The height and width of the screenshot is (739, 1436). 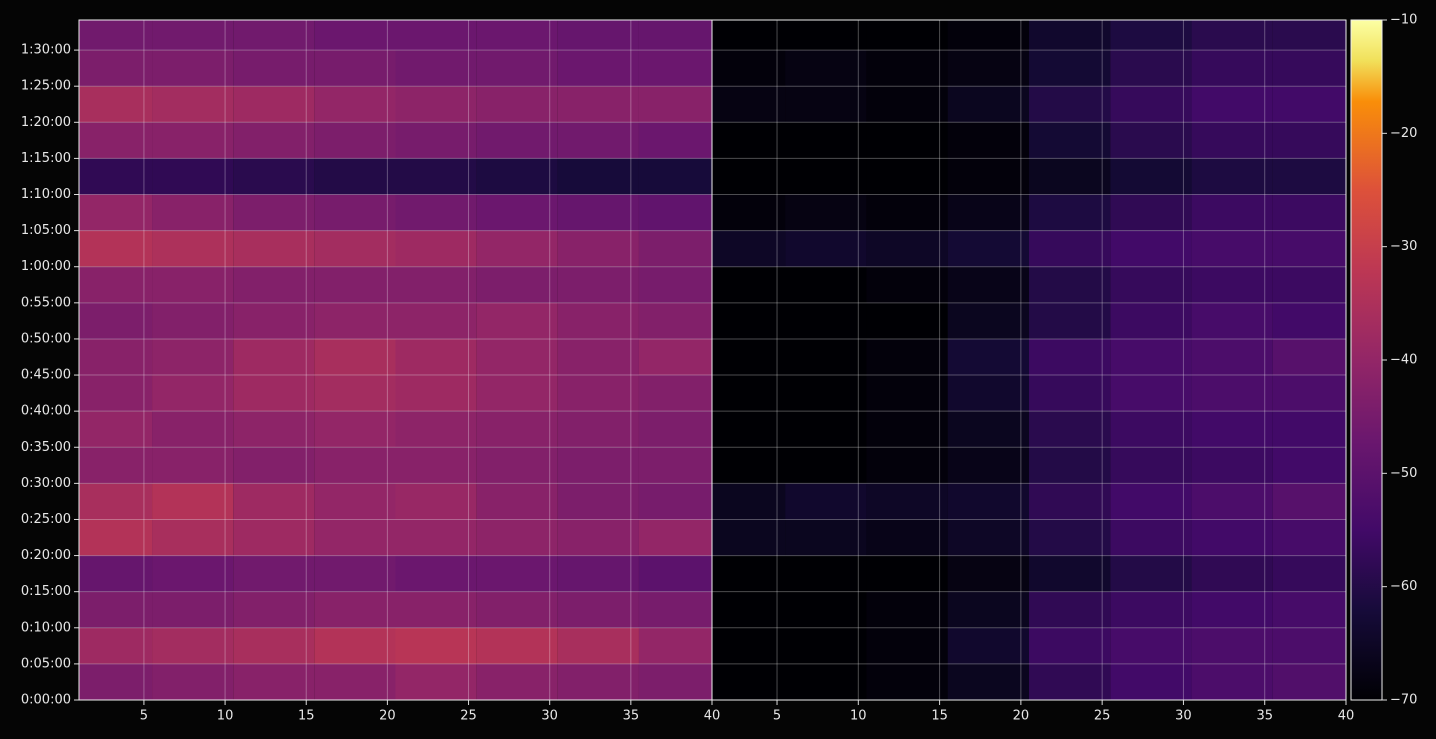 I want to click on x-tick-label: 15, so click(x=306, y=716).